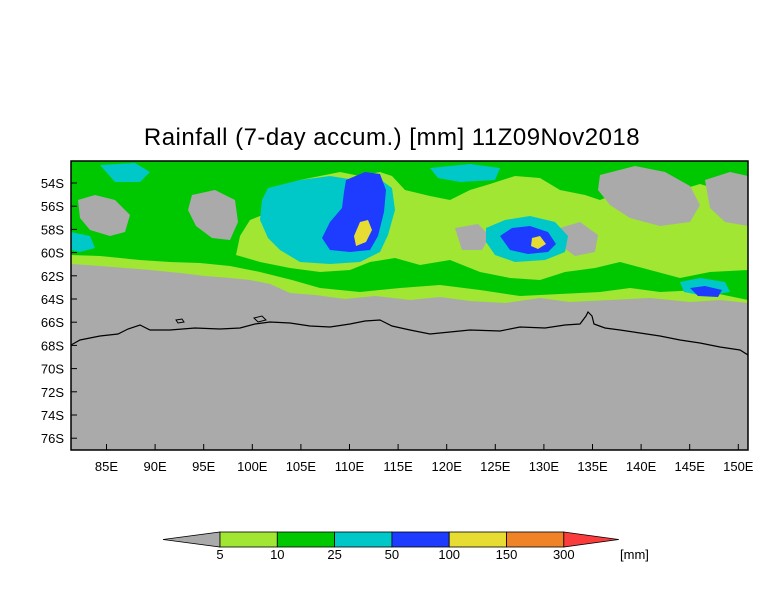  I want to click on lon-tick-label: 85E, so click(106, 466).